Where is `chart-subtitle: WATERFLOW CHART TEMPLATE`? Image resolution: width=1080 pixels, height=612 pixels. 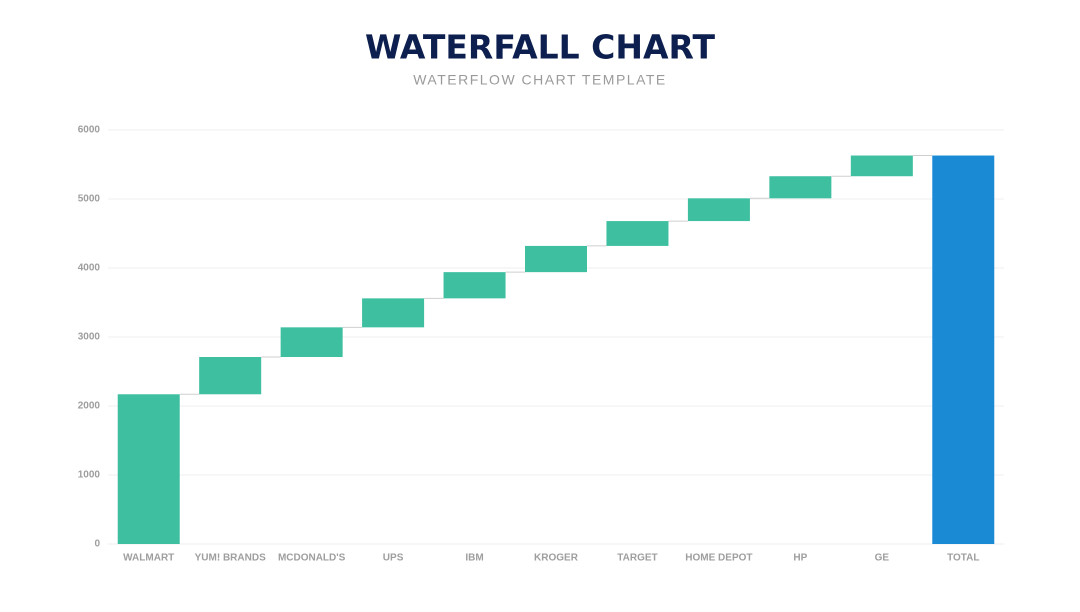
chart-subtitle: WATERFLOW CHART TEMPLATE is located at coordinates (540, 80).